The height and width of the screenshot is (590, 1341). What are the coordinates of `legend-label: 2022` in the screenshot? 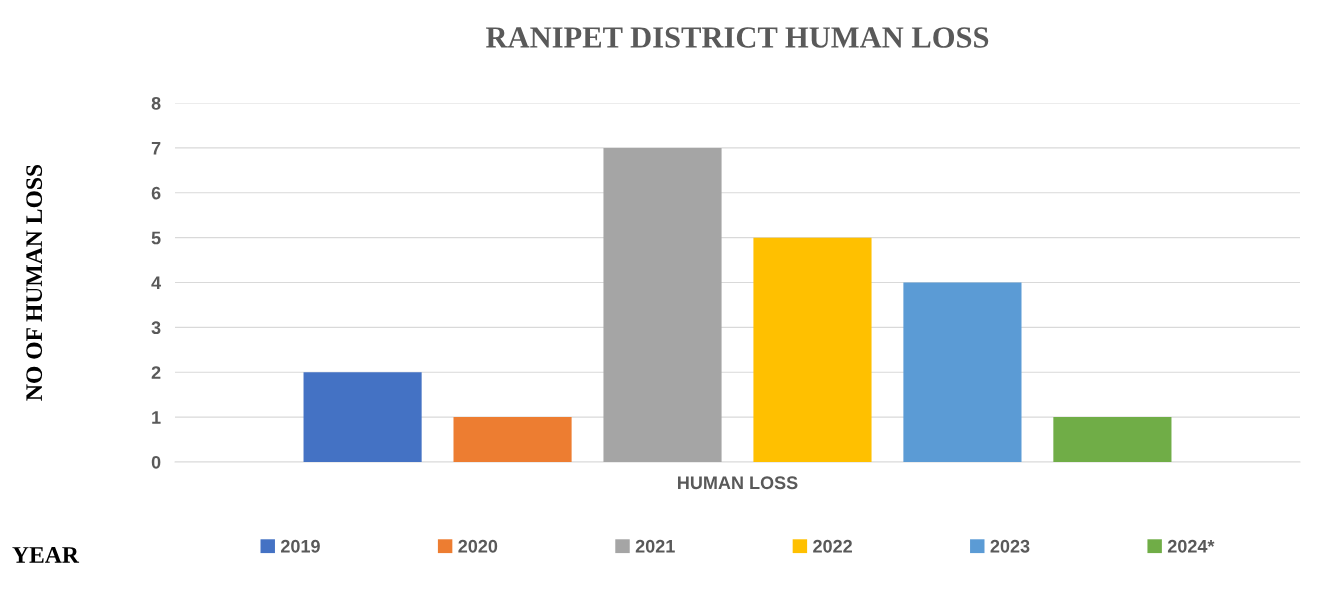 It's located at (832, 546).